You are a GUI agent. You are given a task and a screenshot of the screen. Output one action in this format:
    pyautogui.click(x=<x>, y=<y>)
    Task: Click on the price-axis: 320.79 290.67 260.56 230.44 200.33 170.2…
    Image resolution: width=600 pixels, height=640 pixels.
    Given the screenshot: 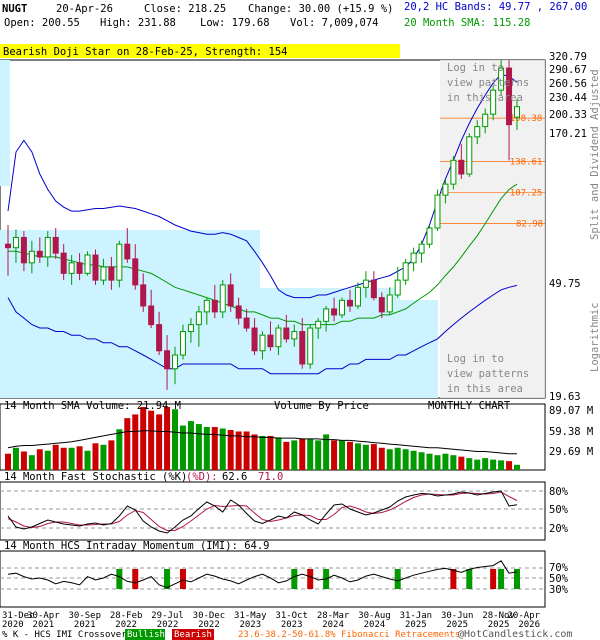 What is the action you would take?
    pyautogui.click(x=568, y=227)
    